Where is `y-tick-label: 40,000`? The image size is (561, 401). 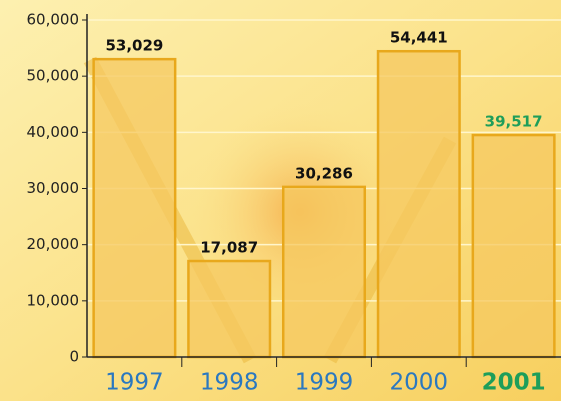
y-tick-label: 40,000 is located at coordinates (53, 132).